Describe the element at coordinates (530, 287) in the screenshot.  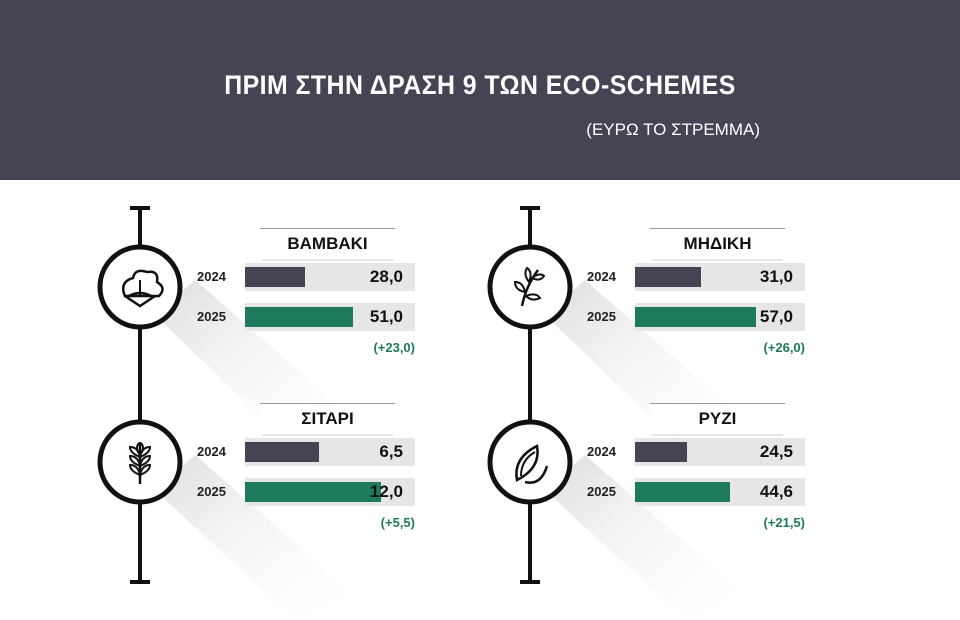
I see `alfalfa-icon` at that location.